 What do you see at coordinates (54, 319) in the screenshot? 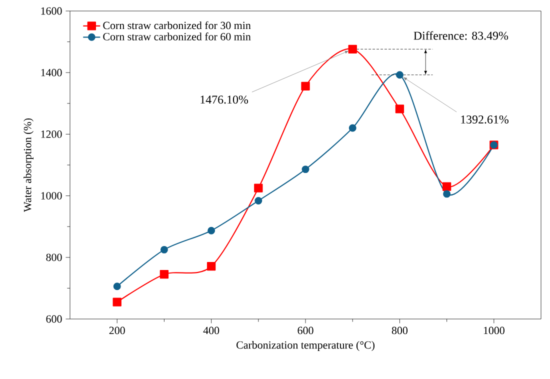
I see `y-tick-label: 600` at bounding box center [54, 319].